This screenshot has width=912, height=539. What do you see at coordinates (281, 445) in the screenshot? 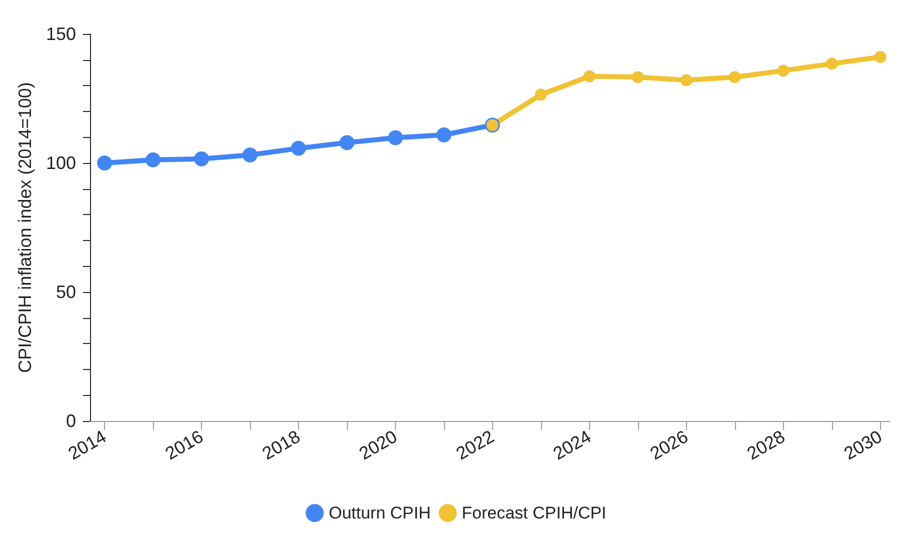
I see `x-tick-label: 2018` at bounding box center [281, 445].